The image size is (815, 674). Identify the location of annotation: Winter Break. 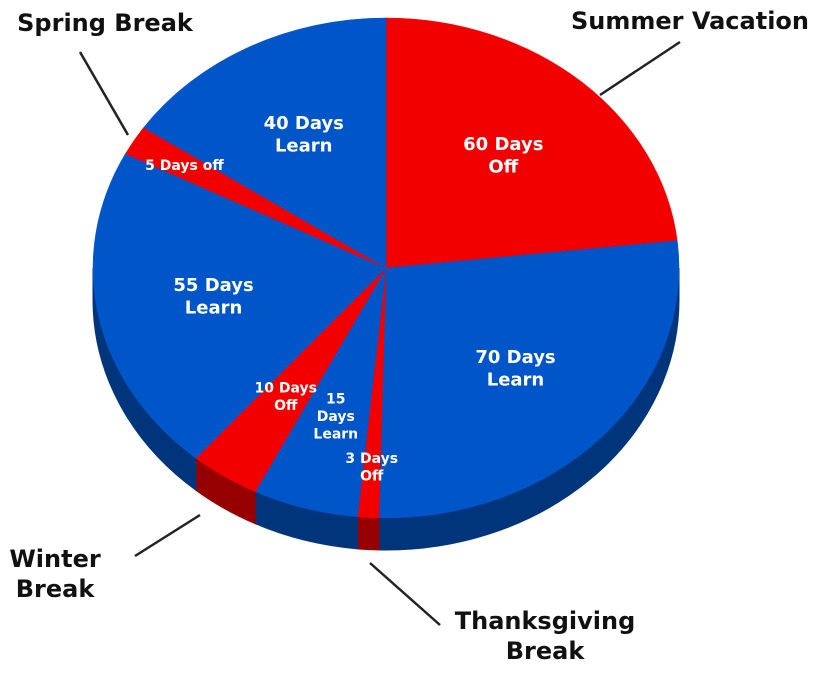
(55, 574).